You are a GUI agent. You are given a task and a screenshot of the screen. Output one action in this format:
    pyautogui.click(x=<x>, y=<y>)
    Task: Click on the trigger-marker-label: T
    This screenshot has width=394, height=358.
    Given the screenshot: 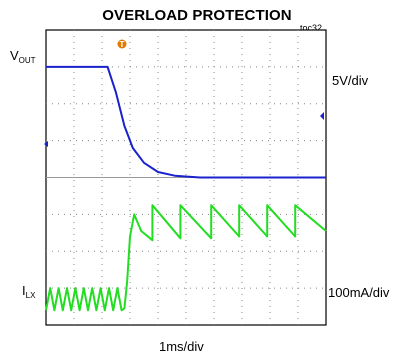 What is the action you would take?
    pyautogui.click(x=122, y=44)
    